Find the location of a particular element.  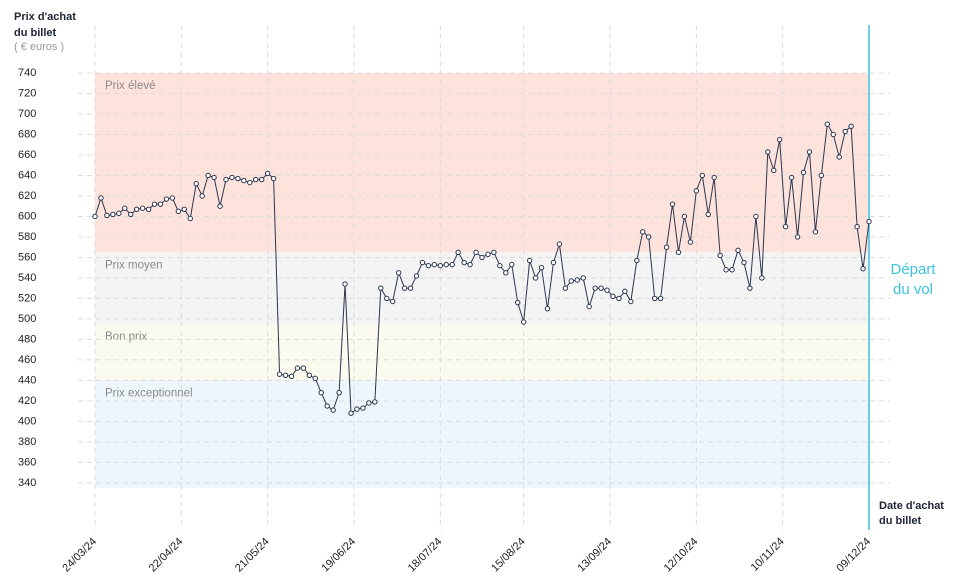

y-tick-label: 620 is located at coordinates (27, 196).